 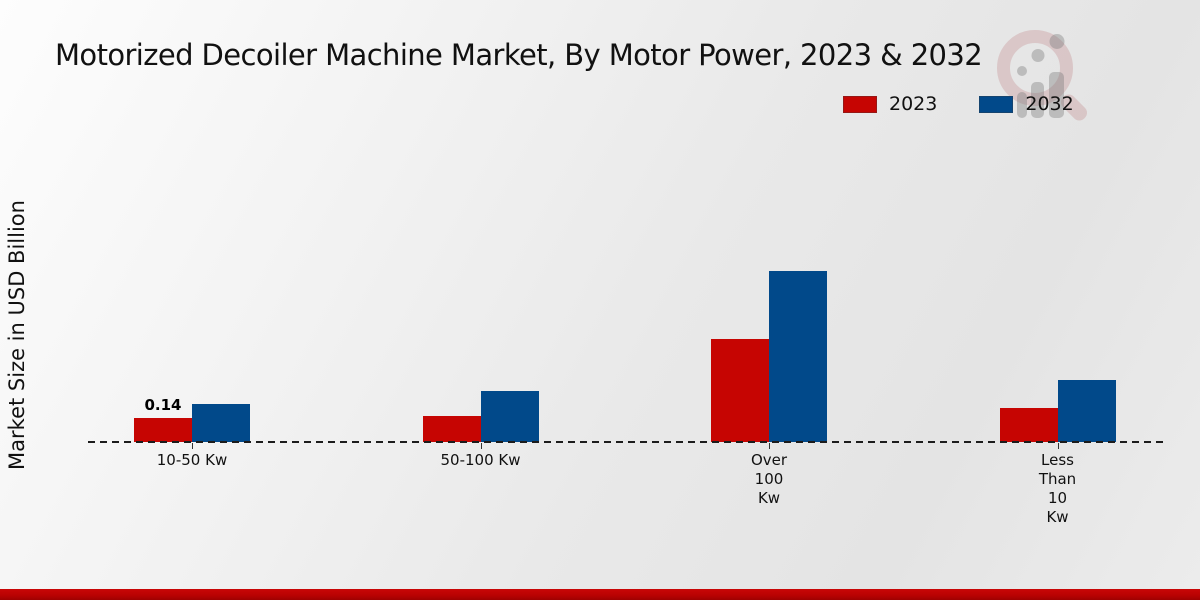 I want to click on x-axis-category-label: 50-100 Kw, so click(x=480, y=460).